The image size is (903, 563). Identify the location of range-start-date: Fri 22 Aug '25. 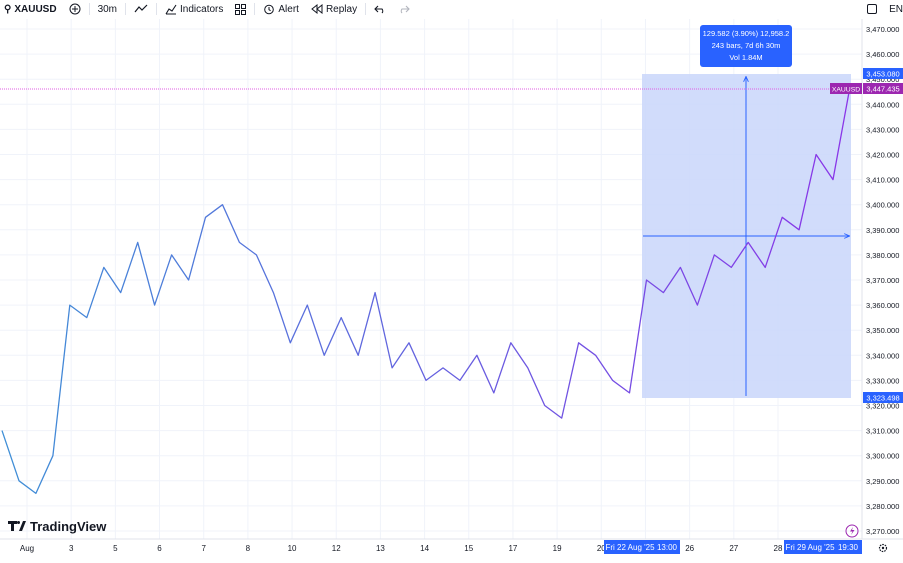
(630, 547).